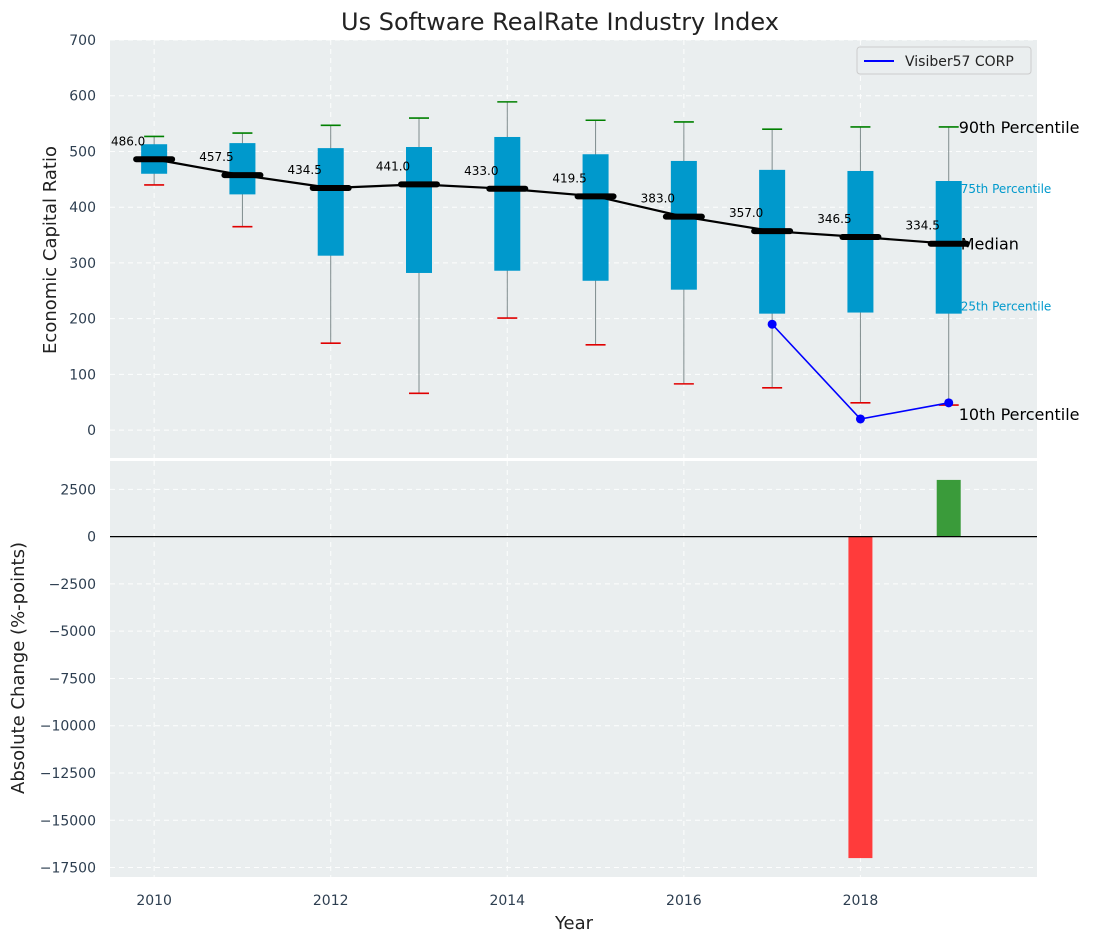 The image size is (1095, 942). I want to click on median-value-label: 433.0, so click(481, 171).